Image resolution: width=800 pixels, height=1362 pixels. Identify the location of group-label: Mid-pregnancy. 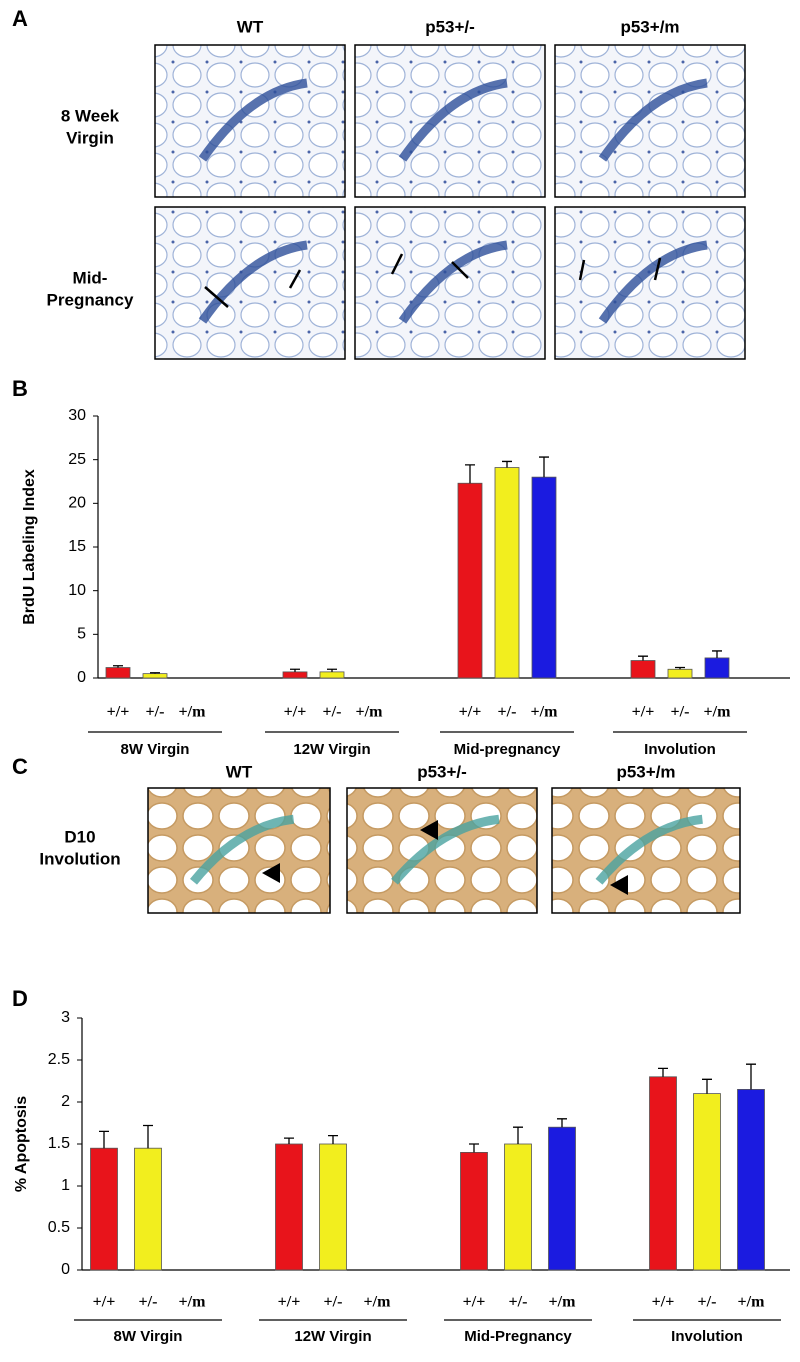
(507, 749).